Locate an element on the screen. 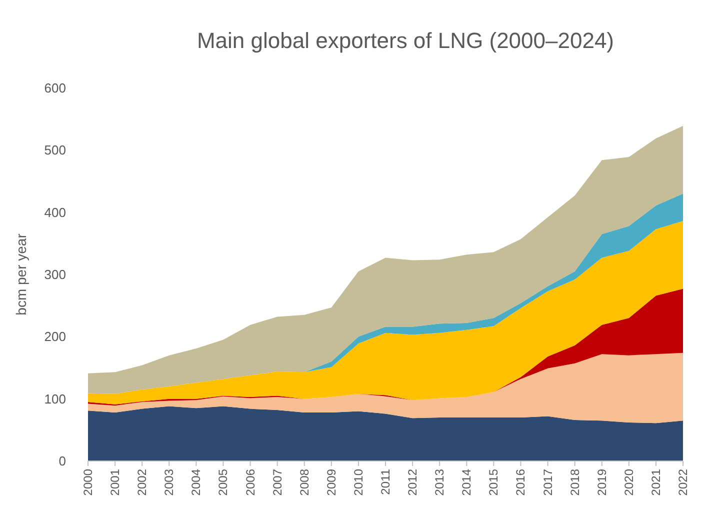 This screenshot has width=713, height=511. x-tick-label: 2005 is located at coordinates (223, 482).